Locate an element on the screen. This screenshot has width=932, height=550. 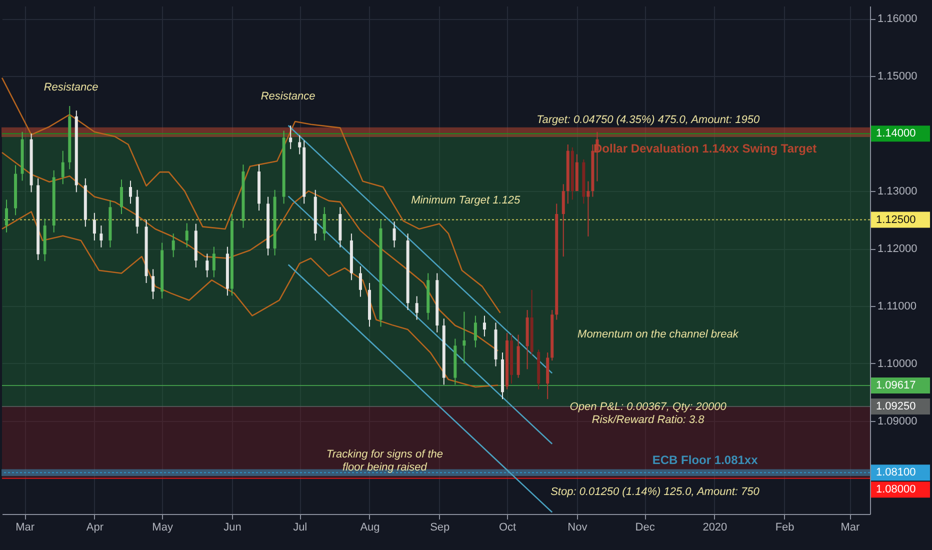
x-tick-label: Sep is located at coordinates (440, 528).